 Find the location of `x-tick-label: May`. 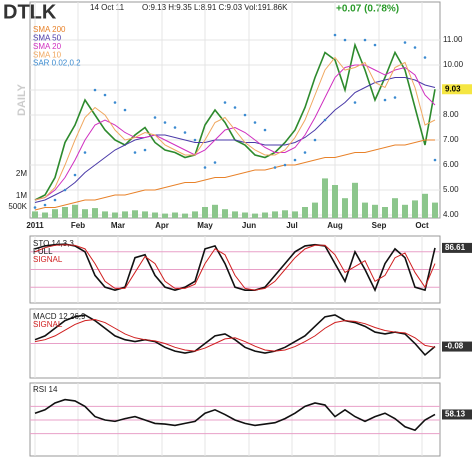

x-tick-label: May is located at coordinates (205, 225).